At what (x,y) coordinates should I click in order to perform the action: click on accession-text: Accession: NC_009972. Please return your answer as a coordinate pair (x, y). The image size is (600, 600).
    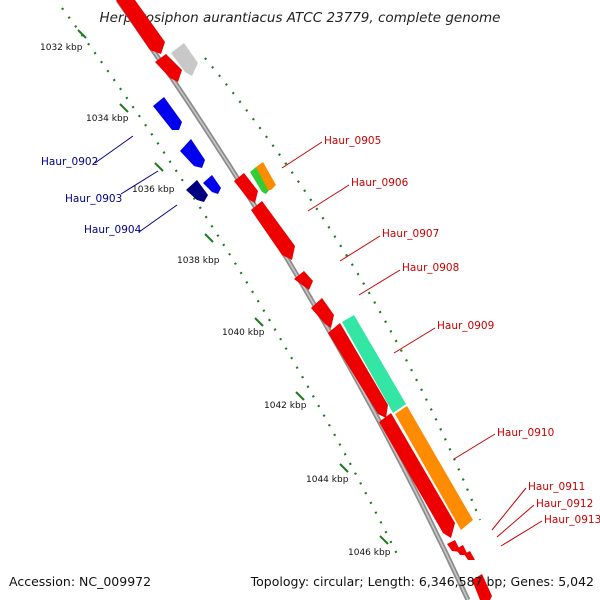
    Looking at the image, I should click on (80, 581).